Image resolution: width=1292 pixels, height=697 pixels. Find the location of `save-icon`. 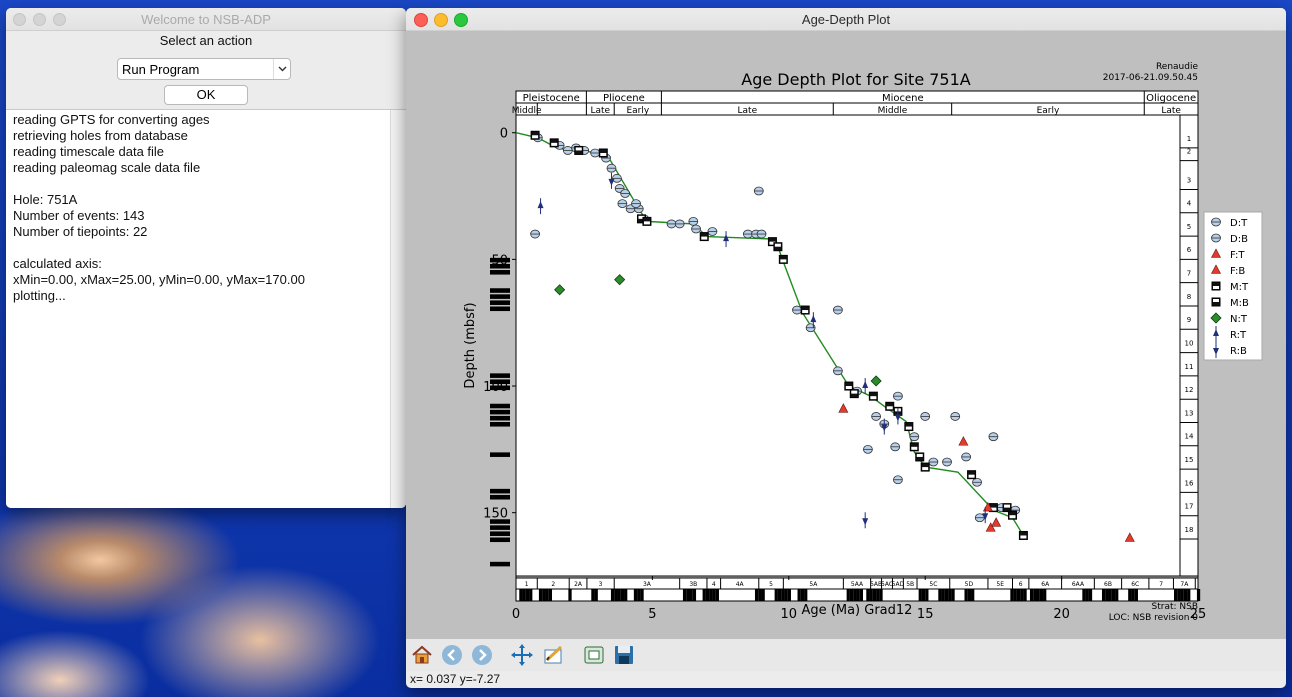

save-icon is located at coordinates (624, 655).